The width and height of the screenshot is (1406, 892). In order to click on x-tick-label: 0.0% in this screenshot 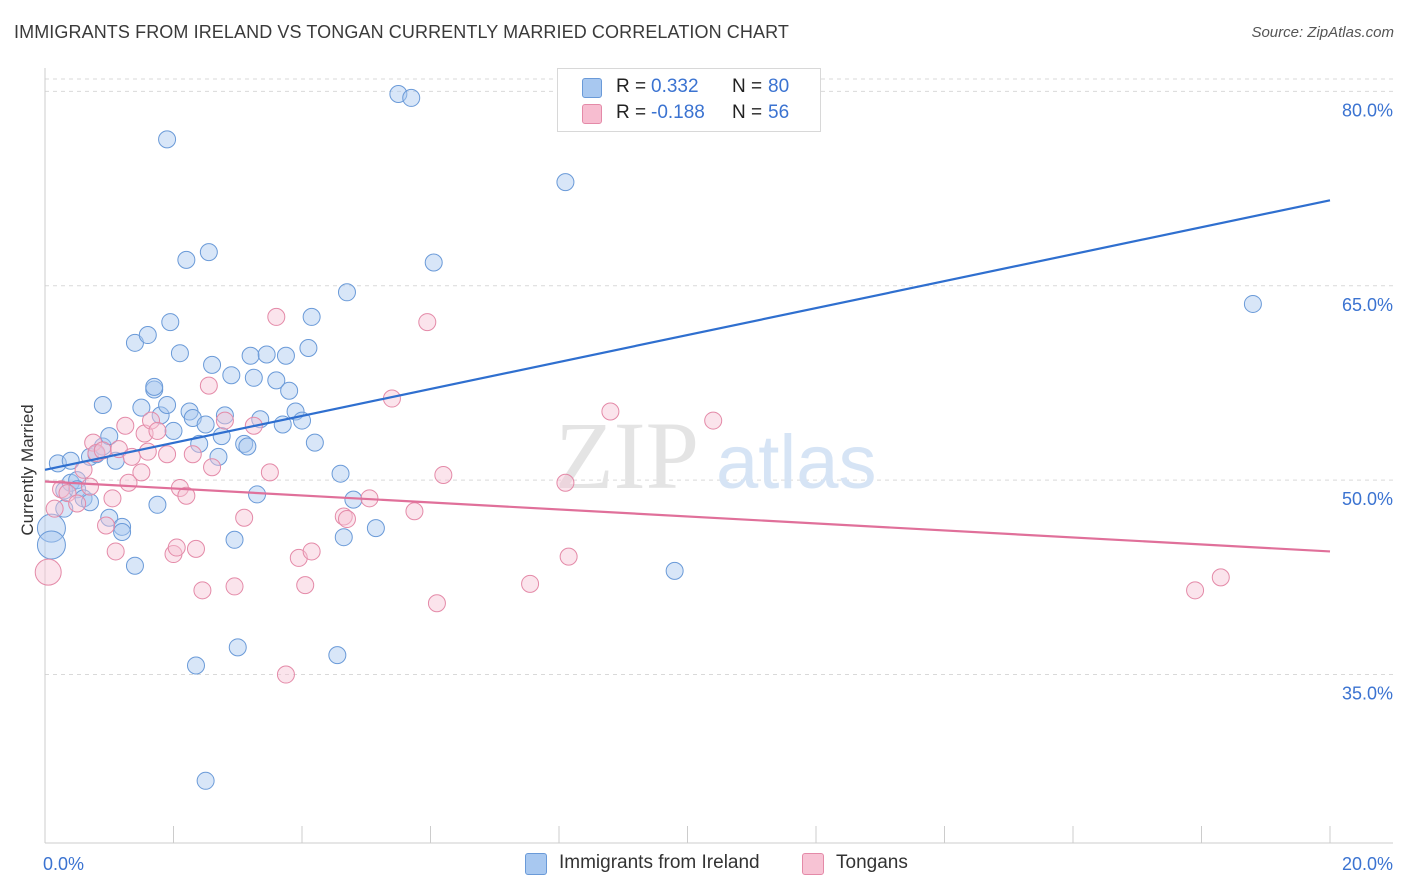, I will do `click(63, 864)`.